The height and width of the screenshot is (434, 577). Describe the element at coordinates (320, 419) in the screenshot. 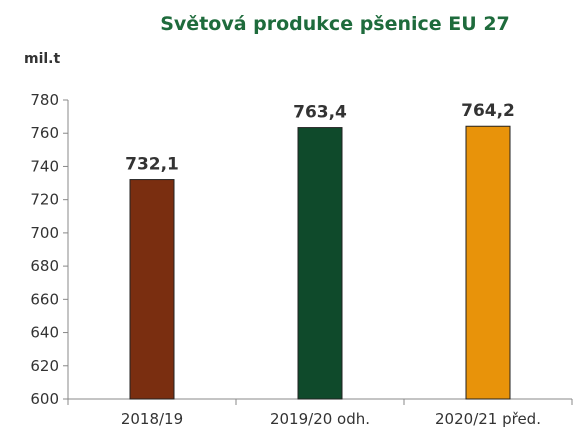

I see `x-category-label: 2019/20 odh.` at that location.